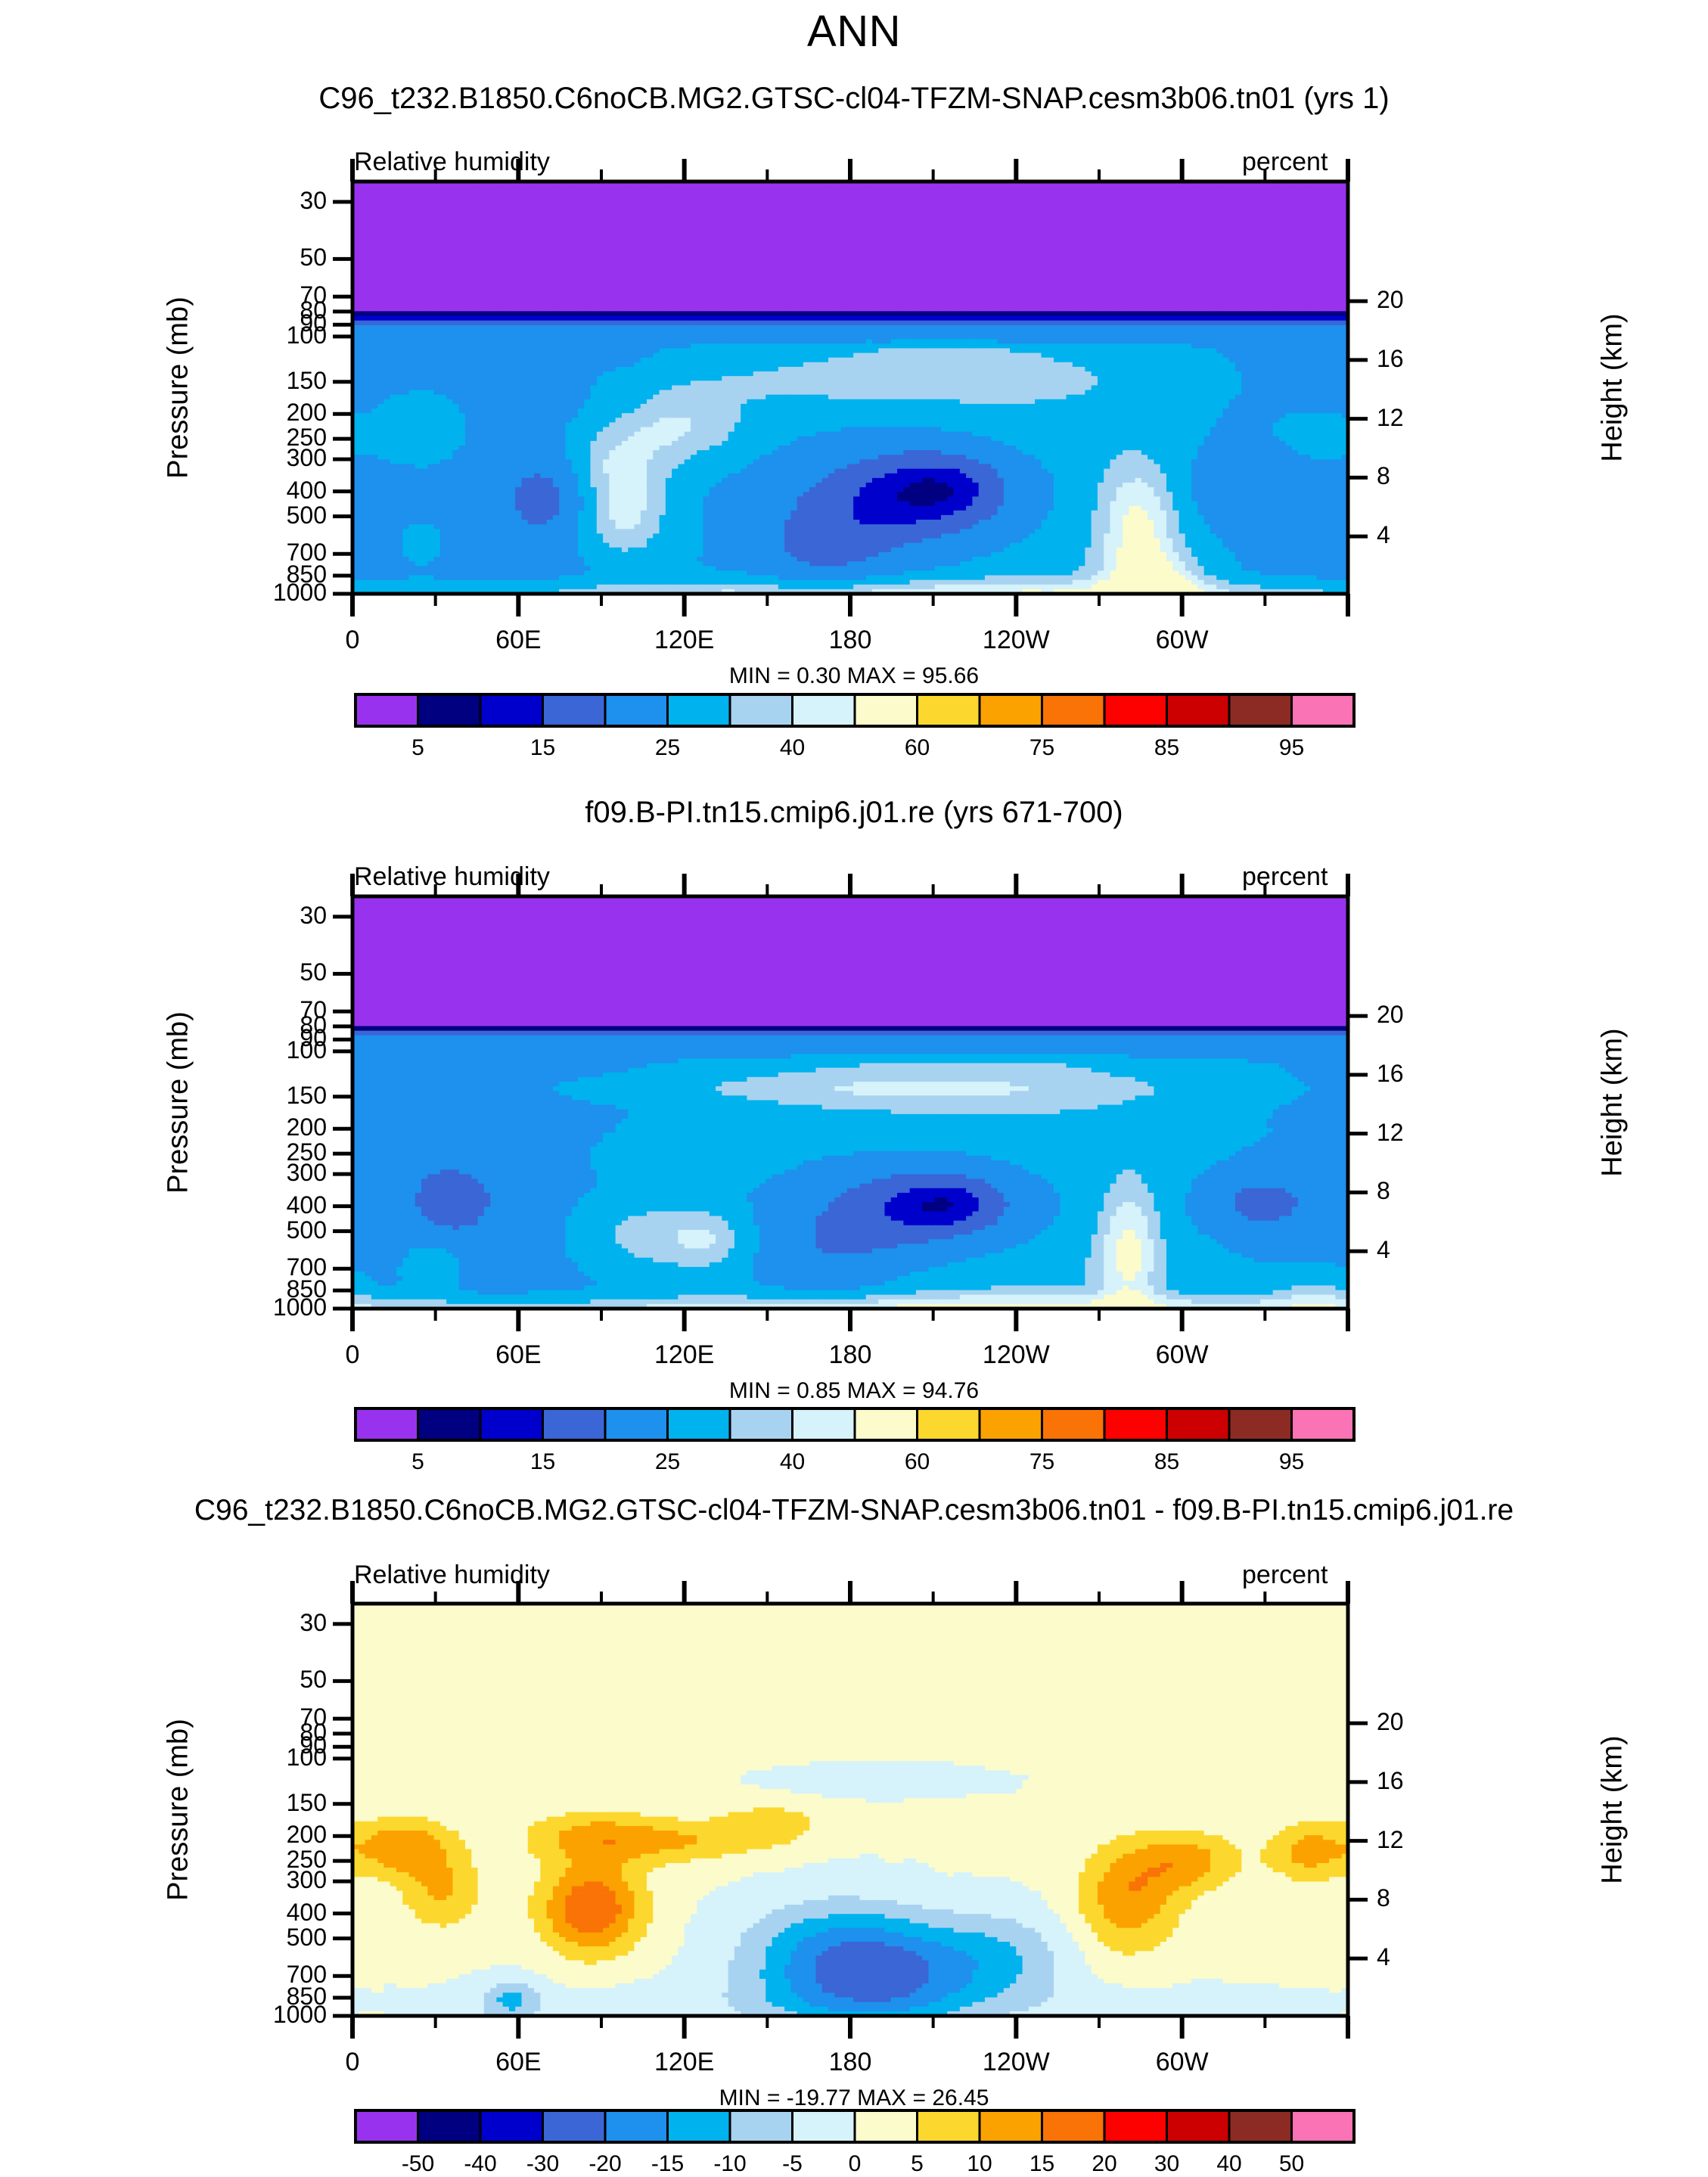 This screenshot has height=2177, width=1708. Describe the element at coordinates (1292, 2164) in the screenshot. I see `panel-3-cb-tick: 50` at that location.